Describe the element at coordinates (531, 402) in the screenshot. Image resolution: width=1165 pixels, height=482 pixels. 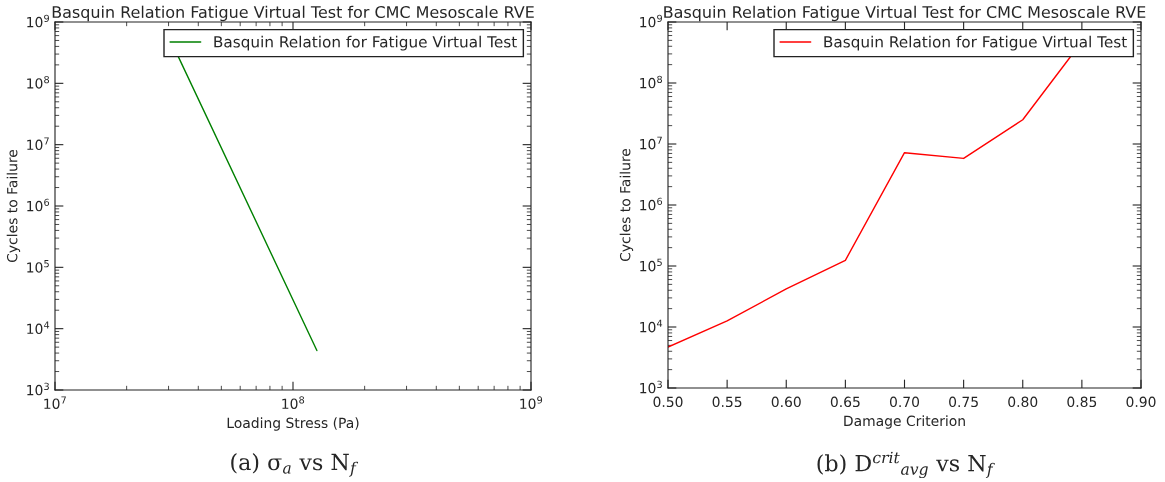
I see `x-tick-label: 10$^{9}$` at that location.